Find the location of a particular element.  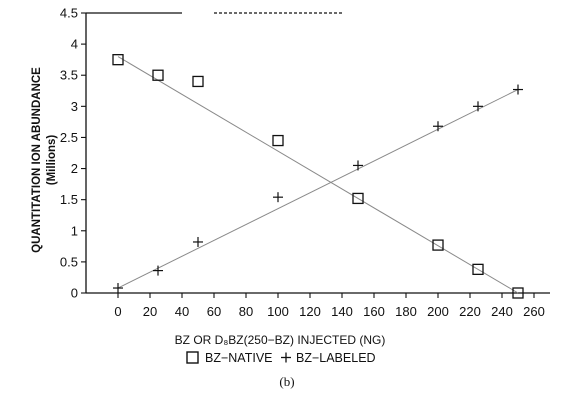

y-axis-unit: (Millions) is located at coordinates (52, 160).